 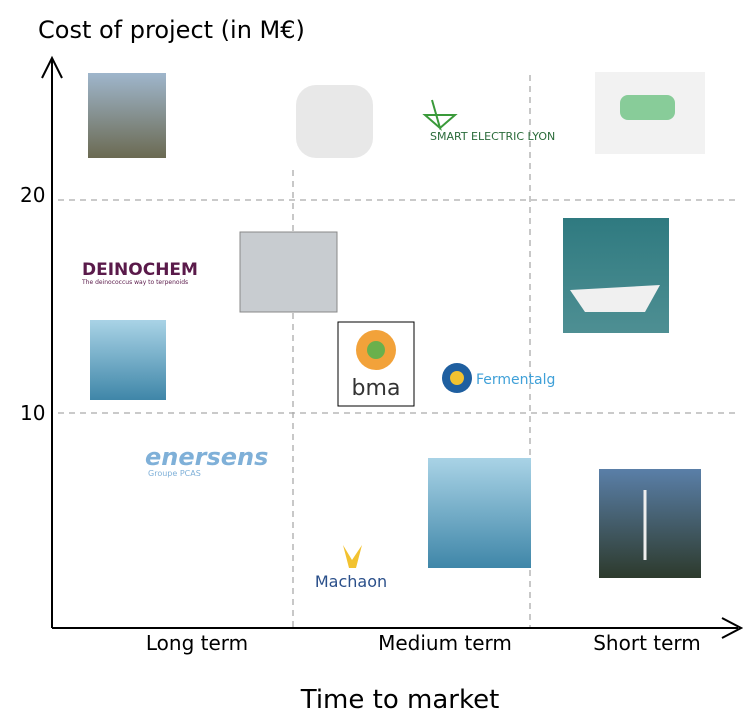 What do you see at coordinates (647, 643) in the screenshot?
I see `x-column-label: Short term` at bounding box center [647, 643].